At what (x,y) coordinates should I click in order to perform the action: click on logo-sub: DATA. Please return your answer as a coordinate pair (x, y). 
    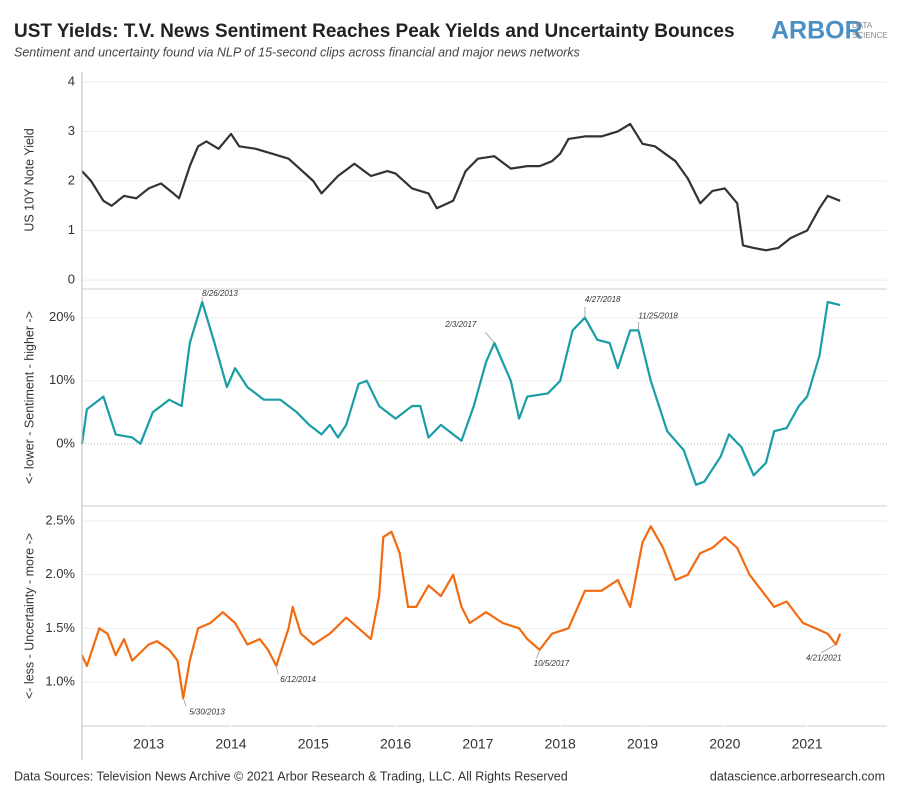
    Looking at the image, I should click on (862, 25).